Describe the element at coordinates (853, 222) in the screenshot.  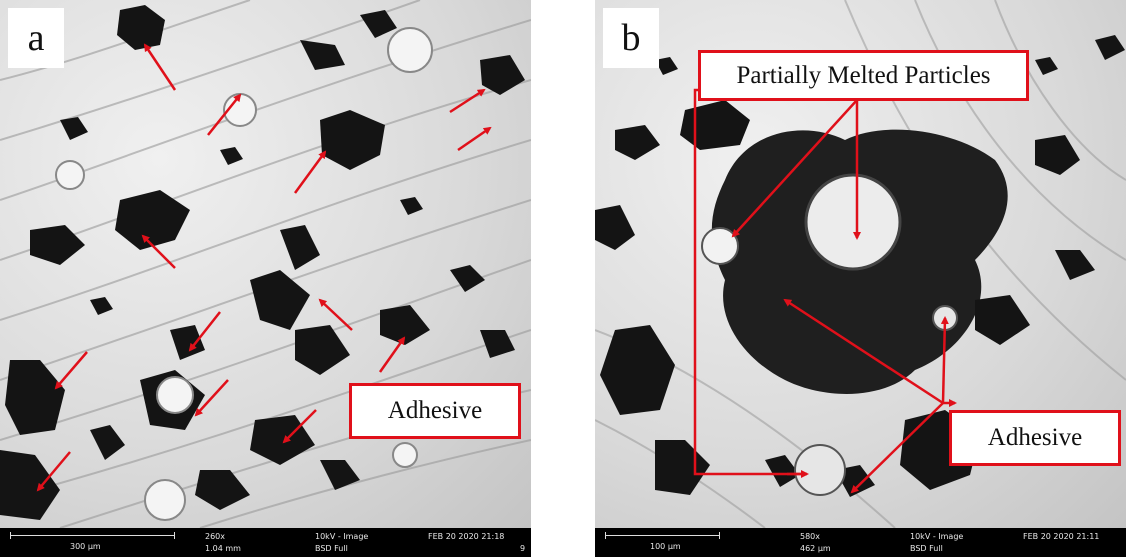
I see `large-melted-particle` at that location.